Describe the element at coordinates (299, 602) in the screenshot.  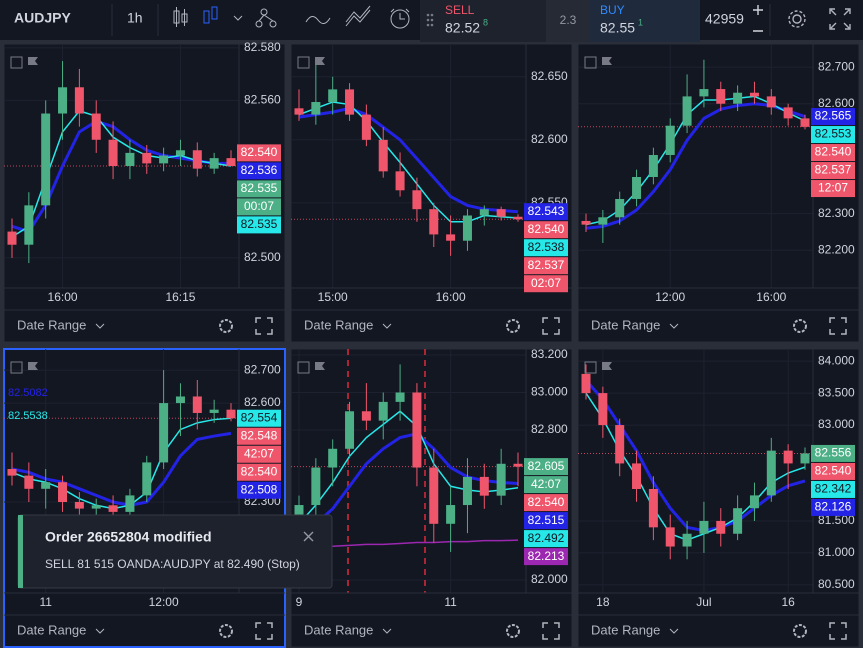
I see `x-tick-label: 9` at that location.